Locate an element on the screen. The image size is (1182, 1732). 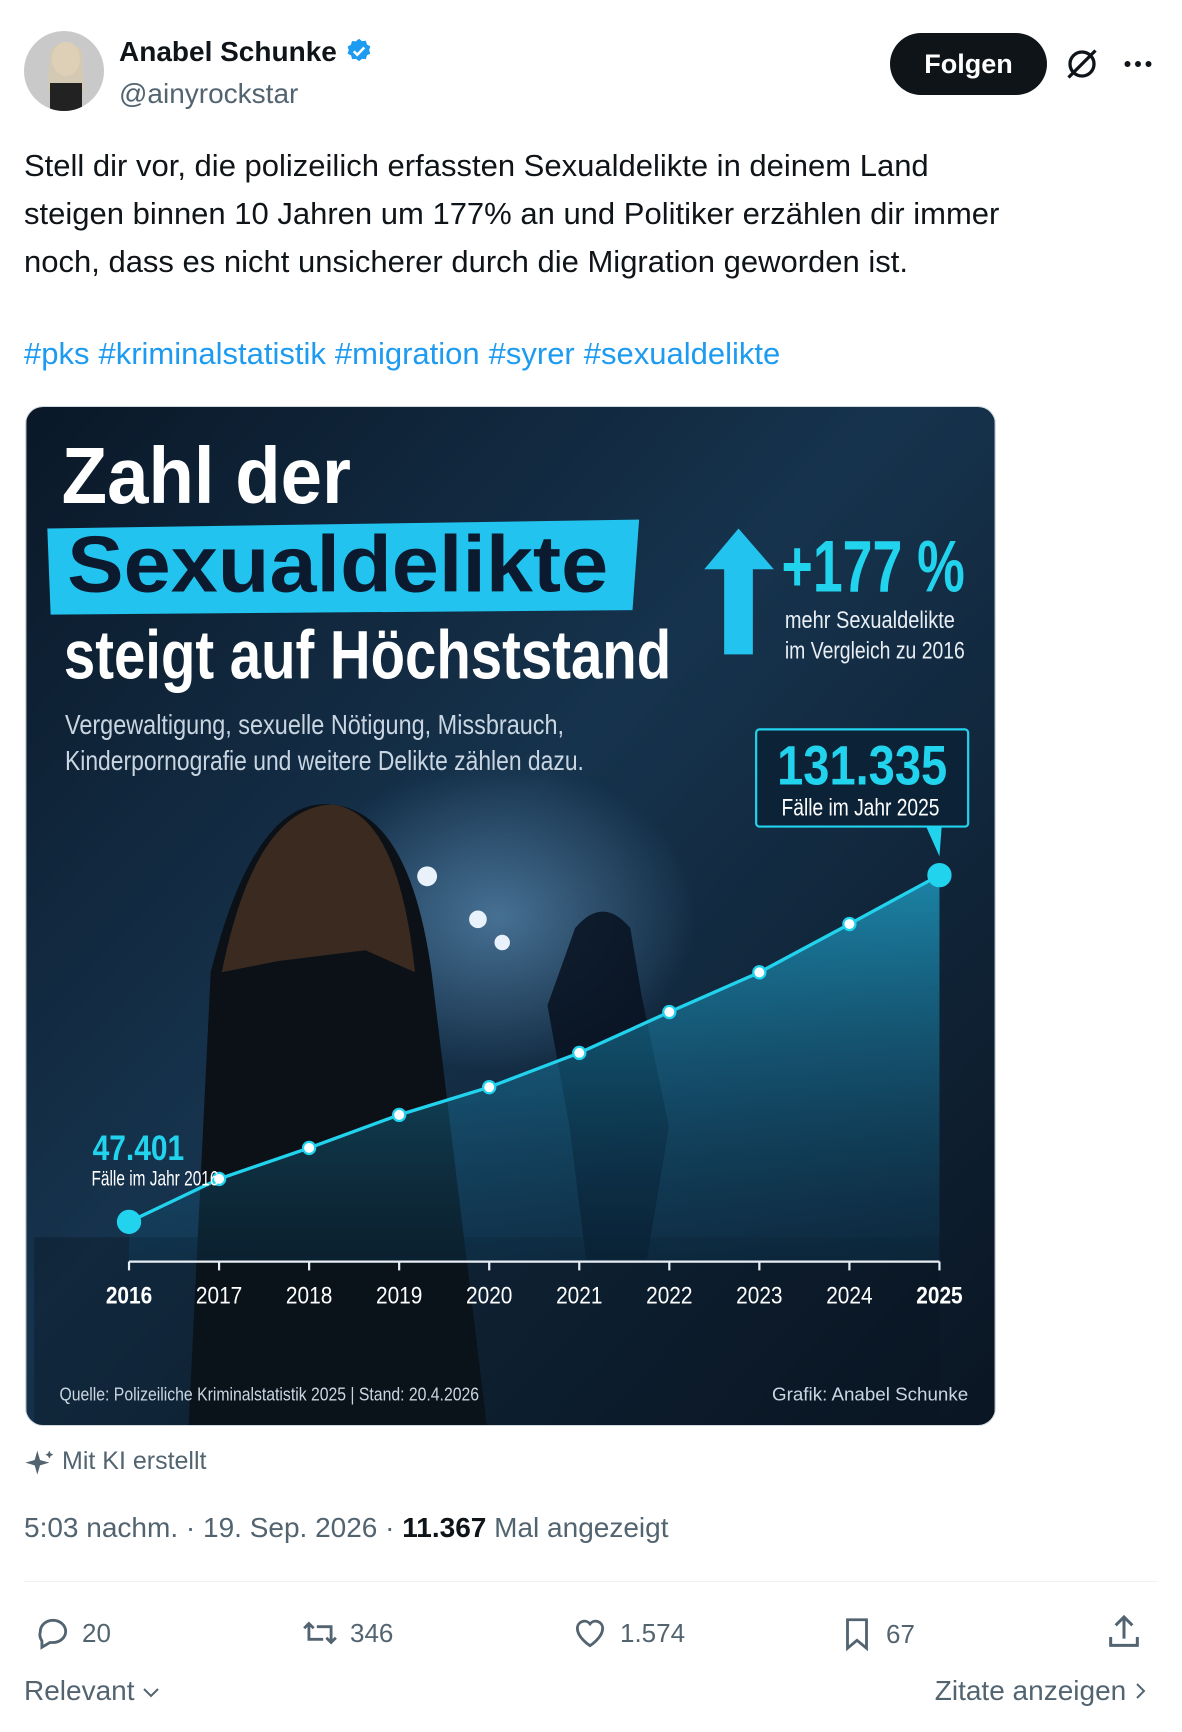
hashtag: #sexualdelikte is located at coordinates (682, 353).